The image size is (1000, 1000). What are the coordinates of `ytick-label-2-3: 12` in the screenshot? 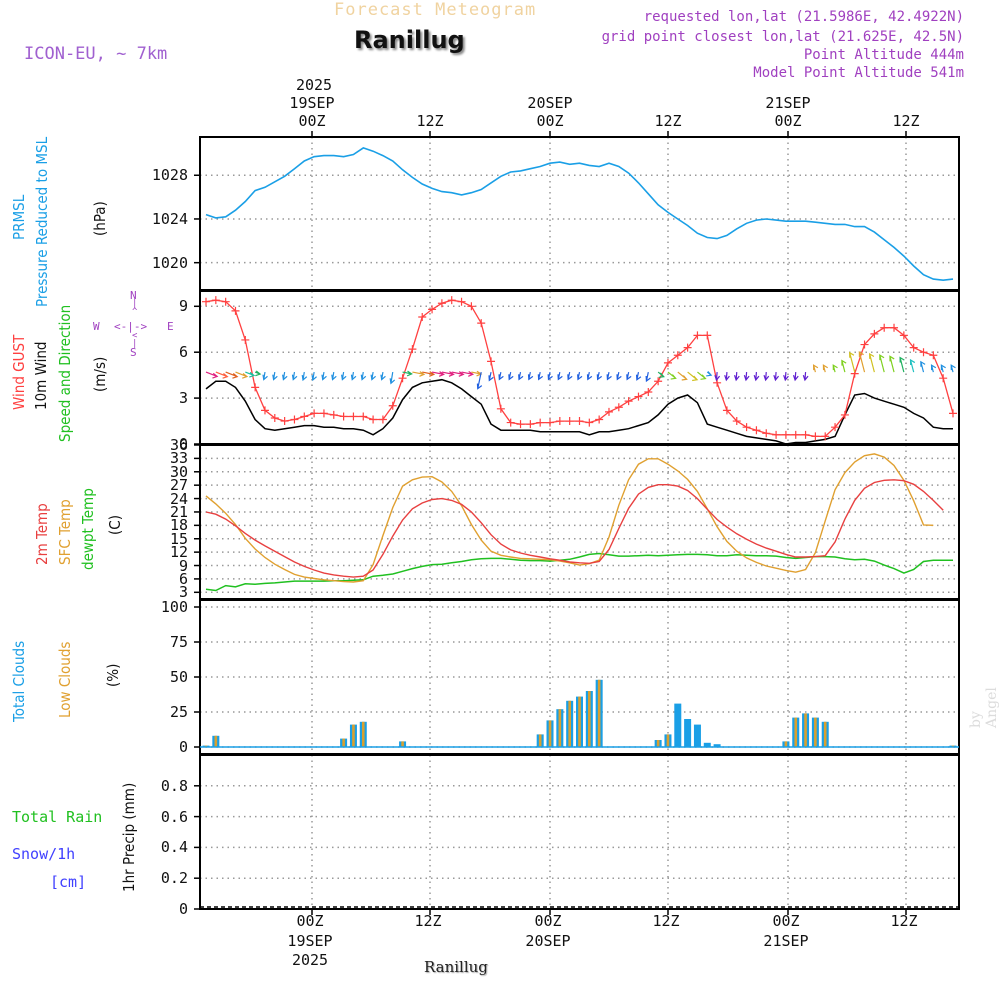 It's located at (178, 552).